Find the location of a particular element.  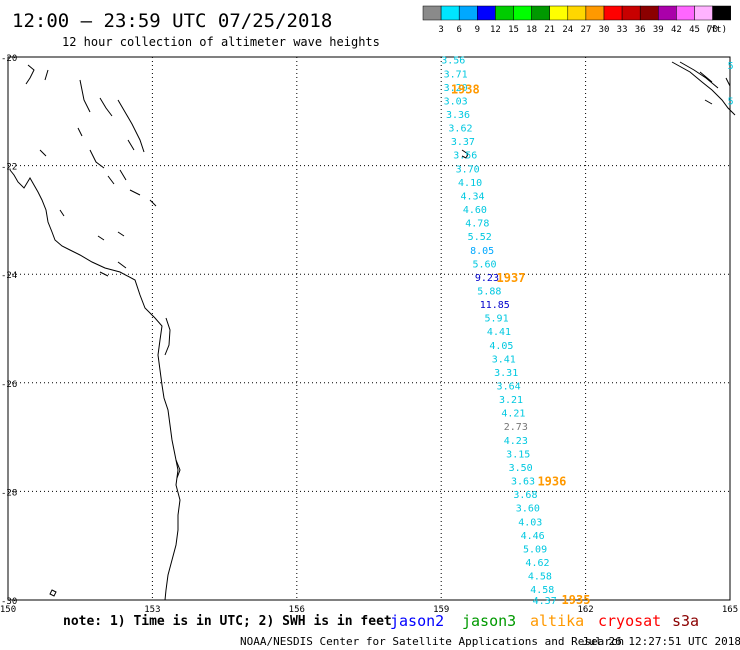

wave-height-reading: 5.60 is located at coordinates (484, 264).